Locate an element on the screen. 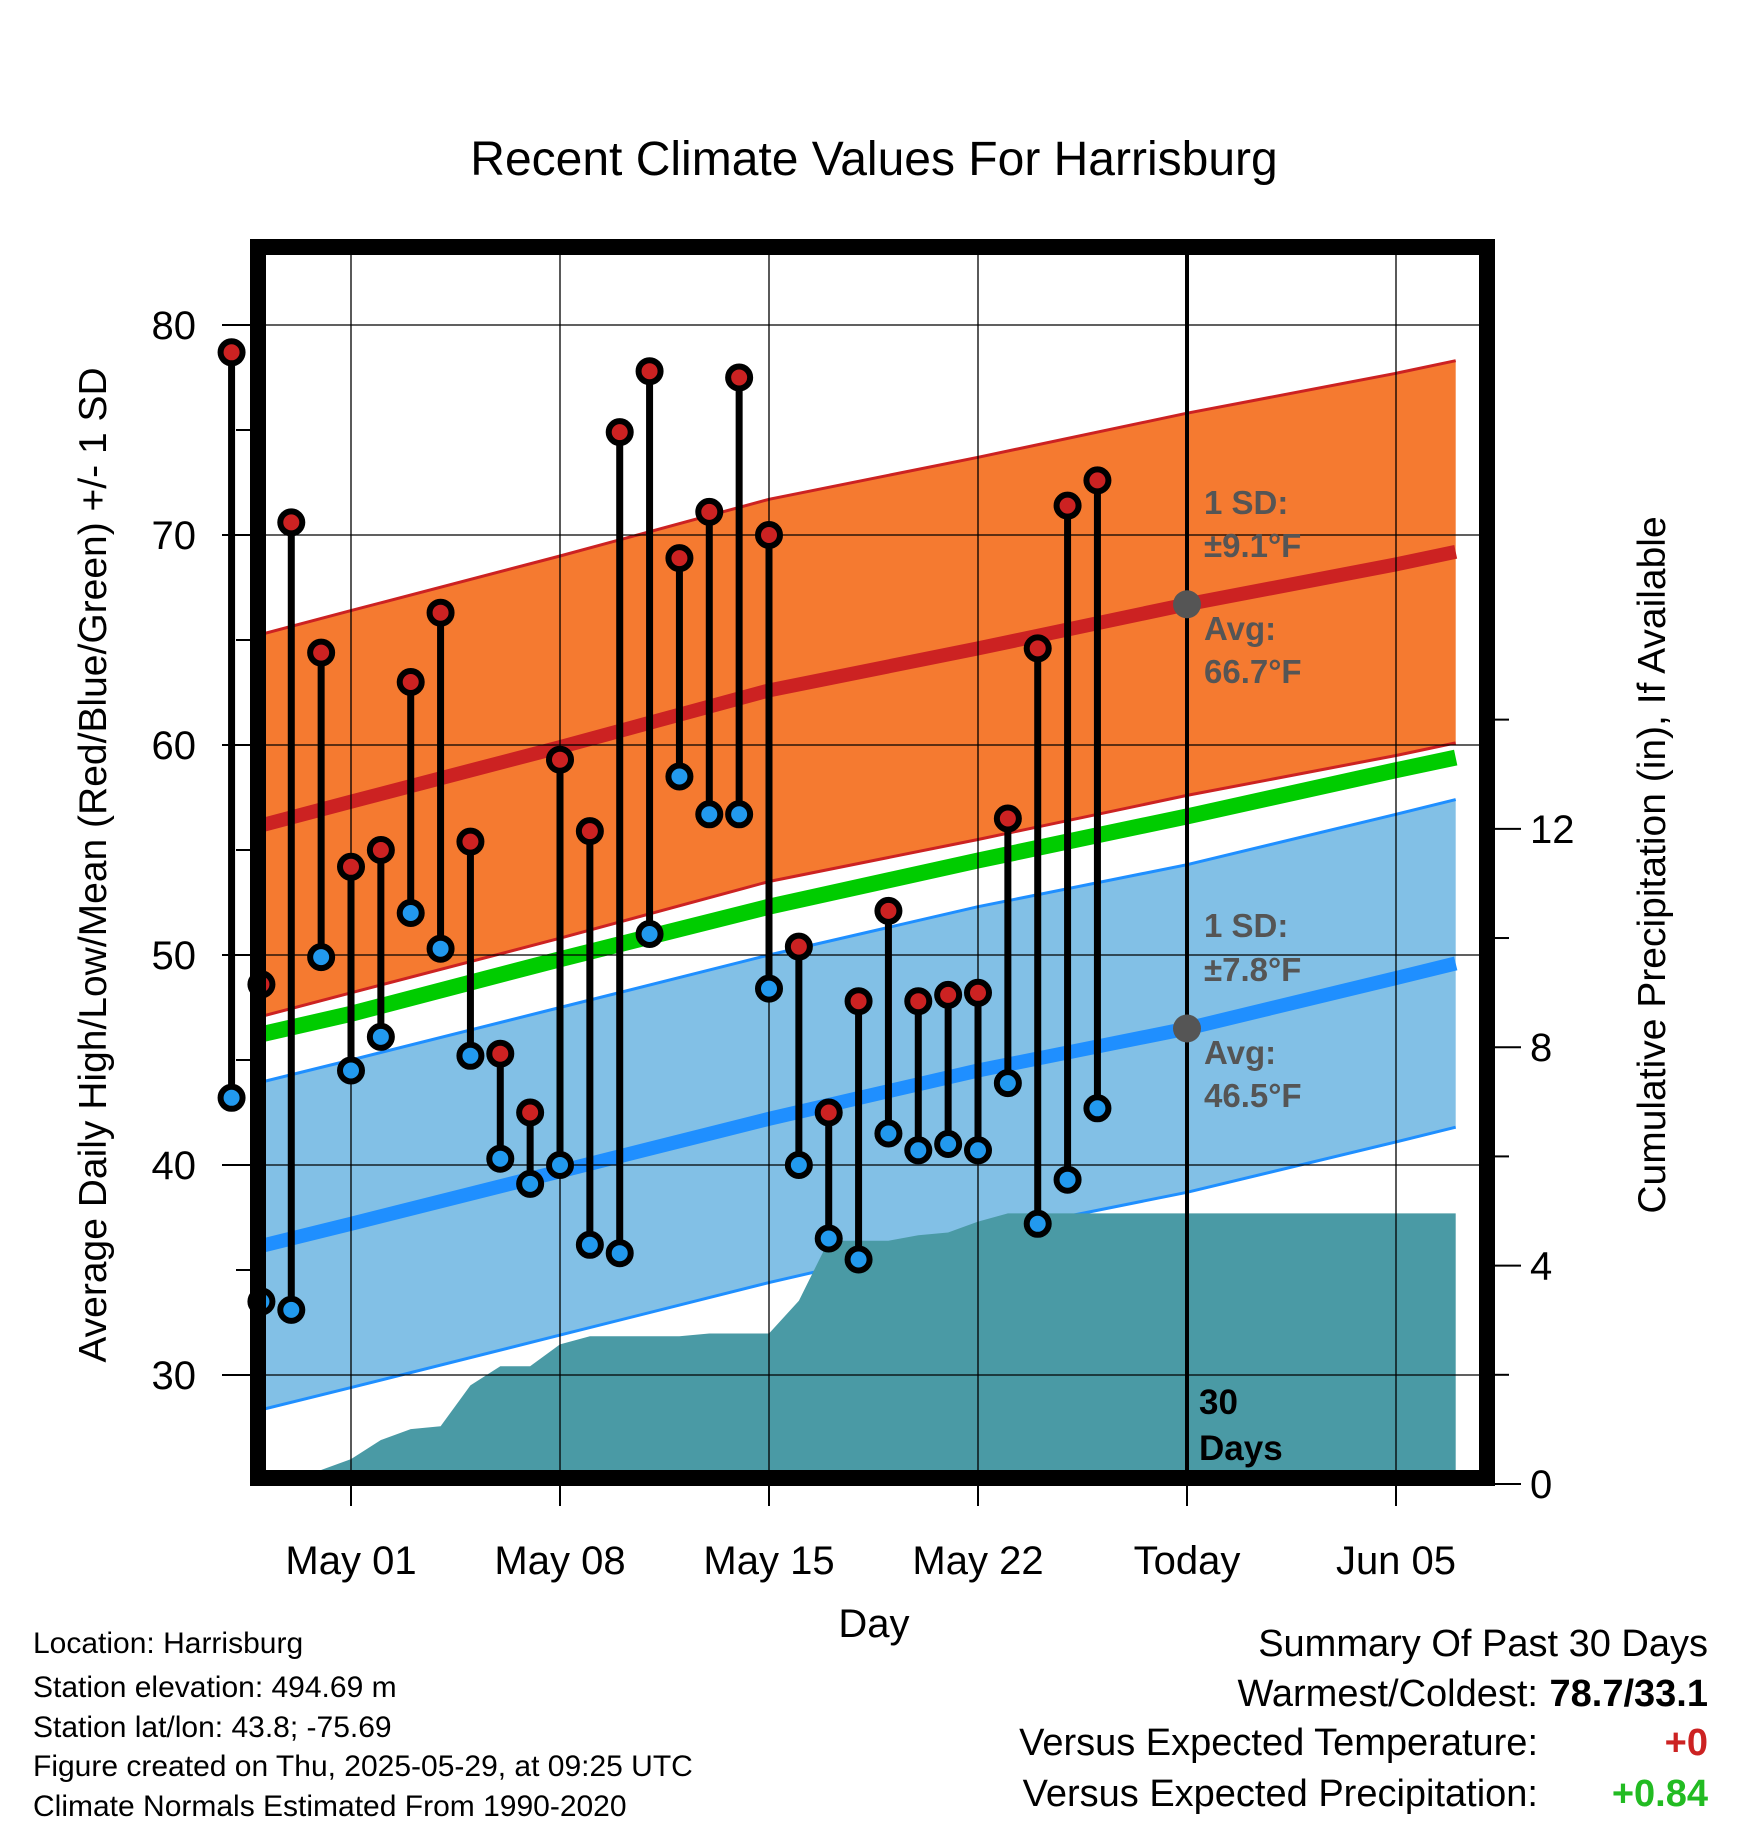 This screenshot has height=1828, width=1748. x-tick-label: Today is located at coordinates (1187, 1561).